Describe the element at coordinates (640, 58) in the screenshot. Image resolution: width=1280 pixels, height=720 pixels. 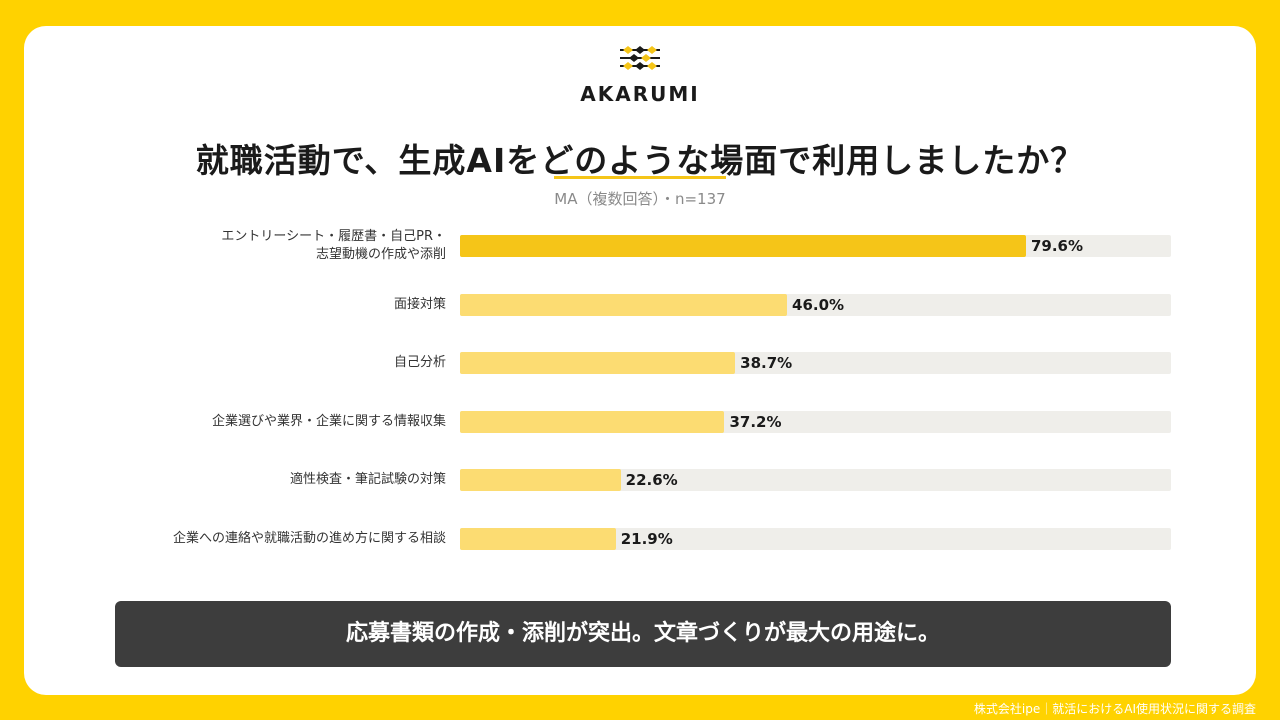
I see `akarumi-lattice-icon` at that location.